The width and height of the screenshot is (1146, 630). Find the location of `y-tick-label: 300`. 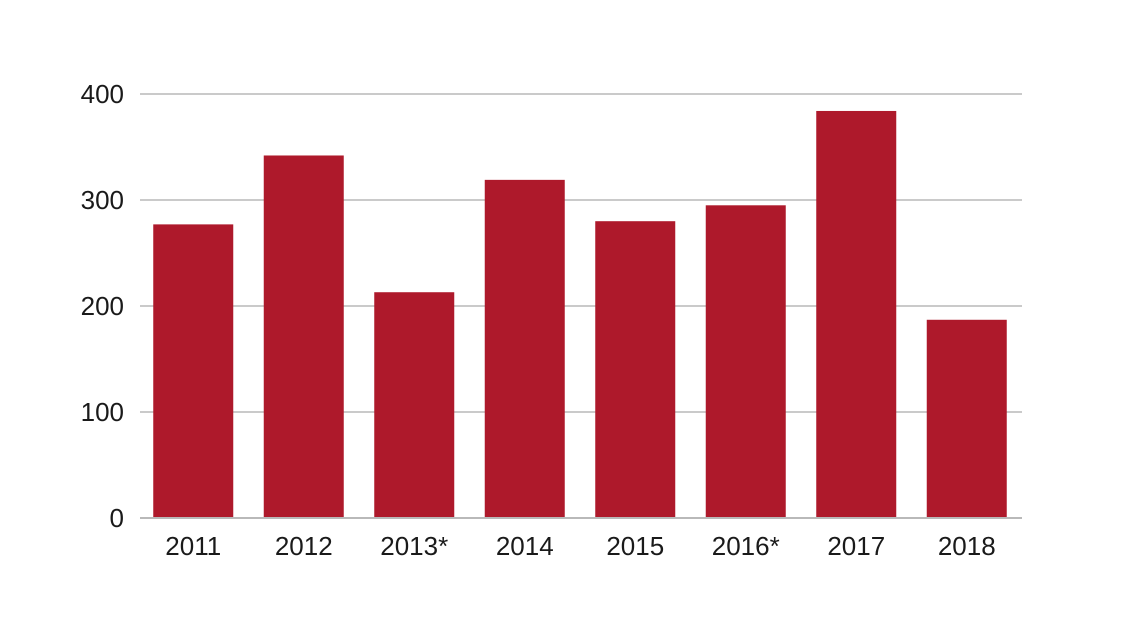

y-tick-label: 300 is located at coordinates (102, 200).